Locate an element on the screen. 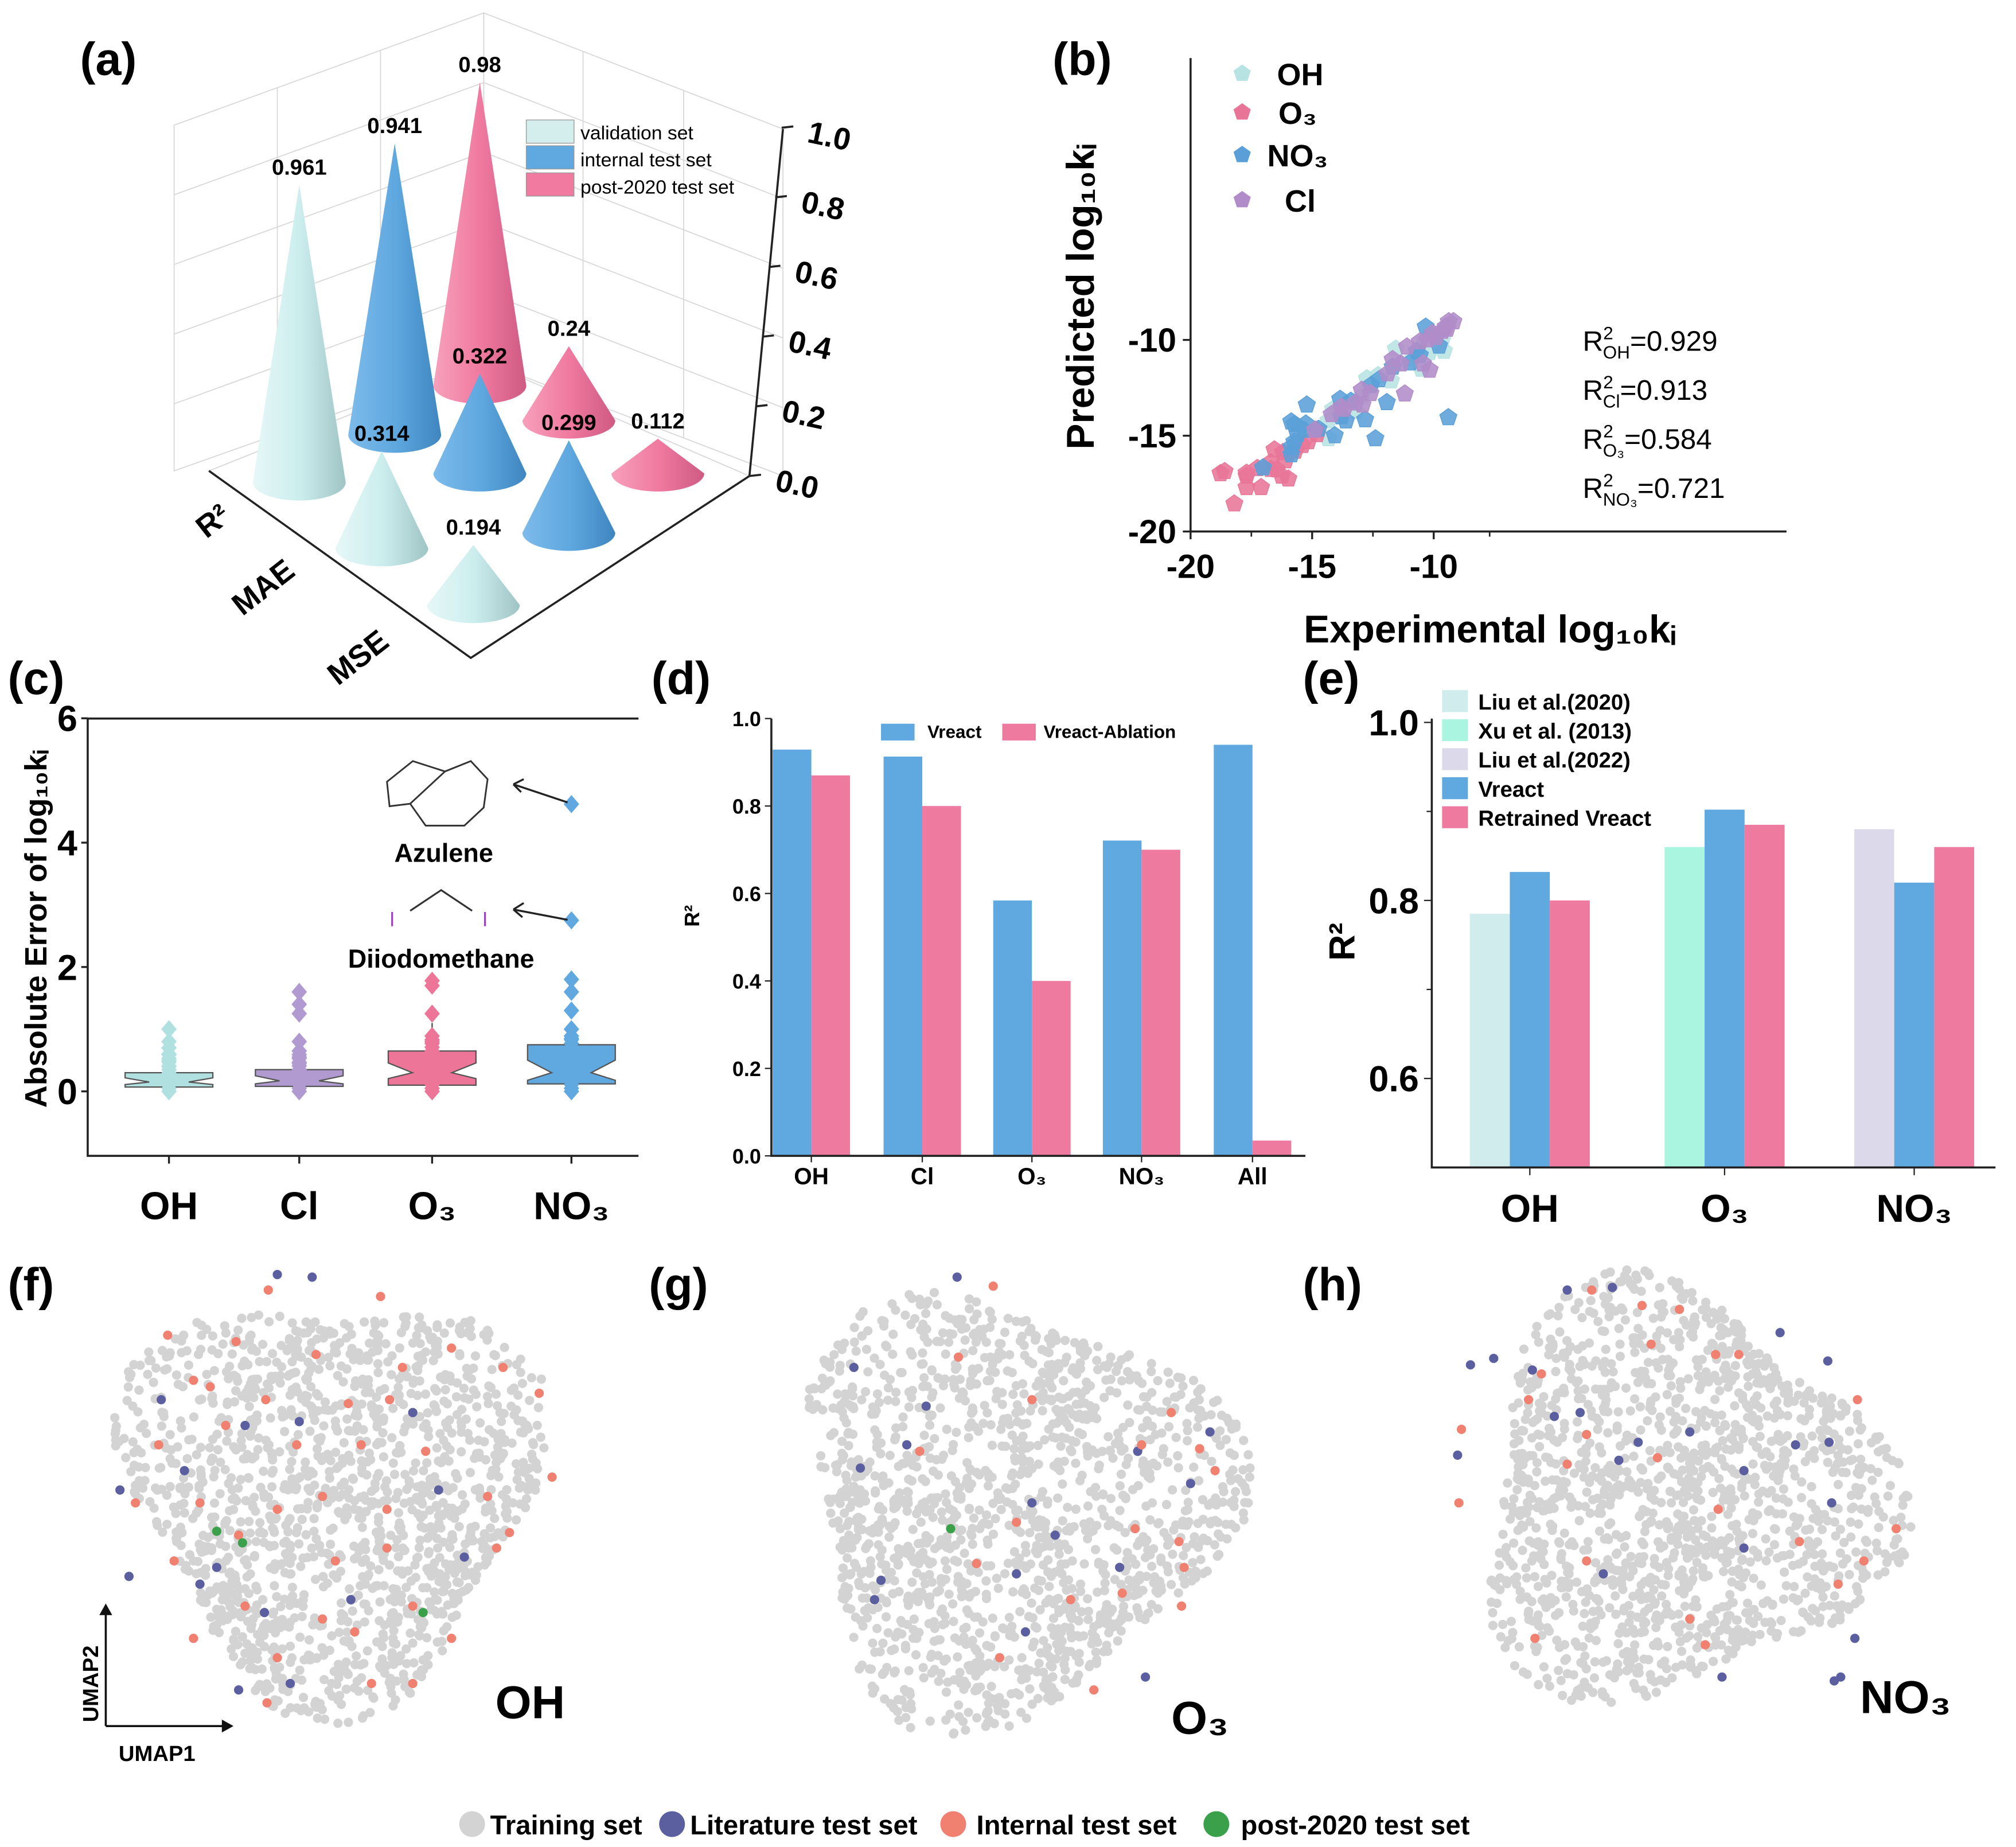  y-tick-label: 2 is located at coordinates (67, 968).